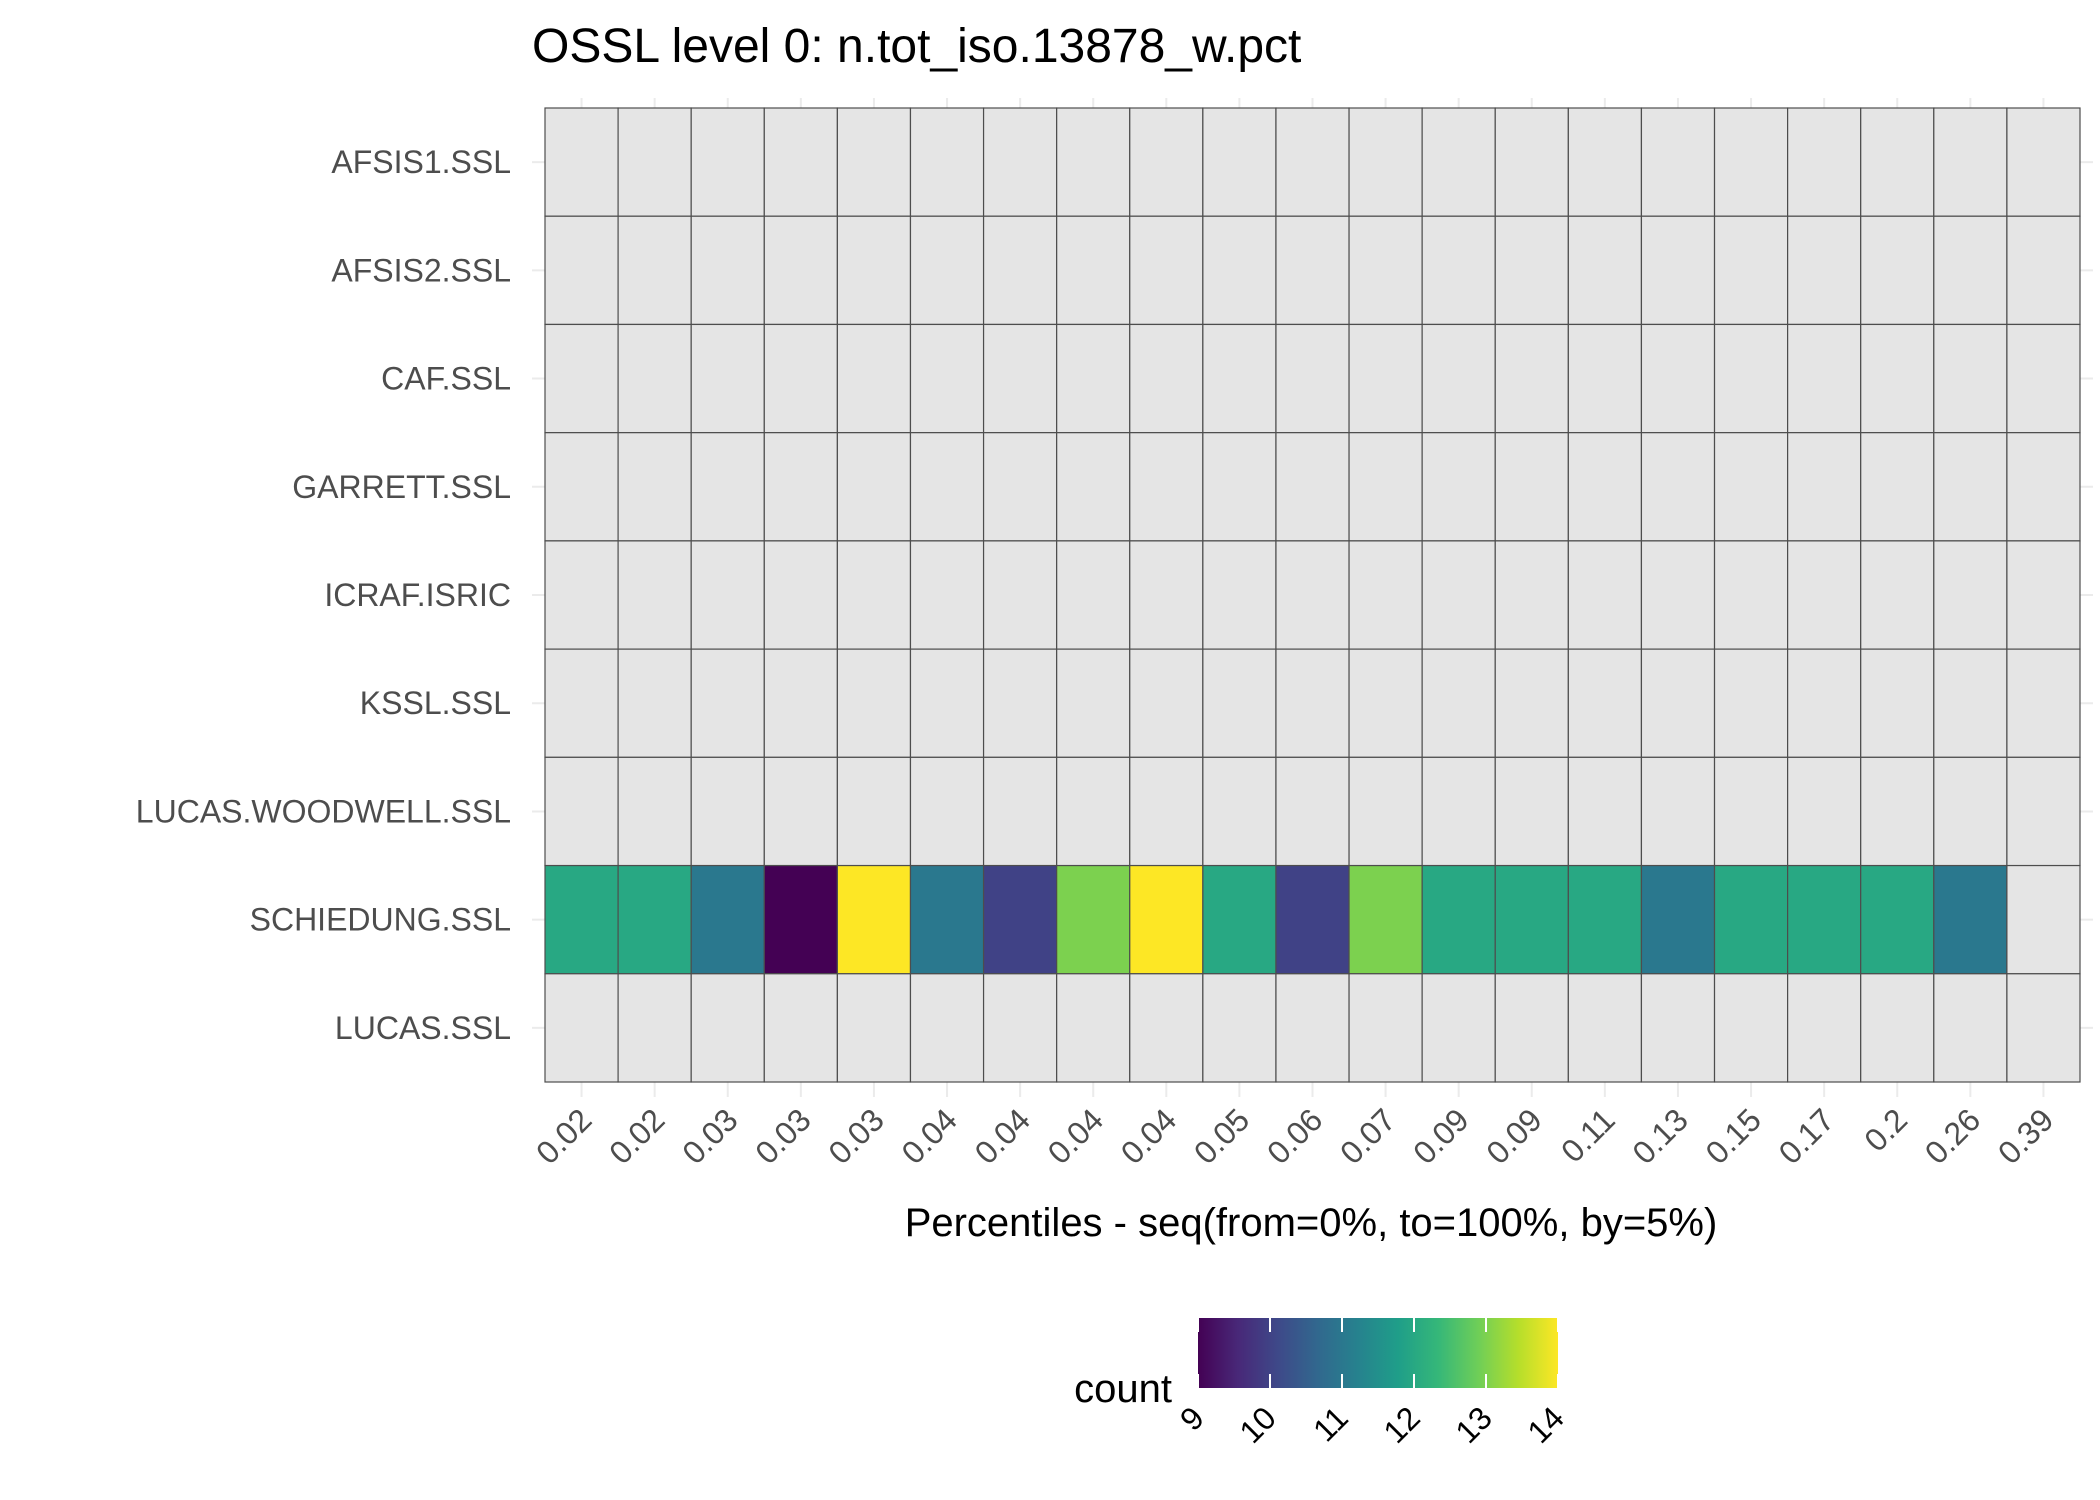  What do you see at coordinates (916, 46) in the screenshot?
I see `chart-title: OSSL level 0: n.tot_iso.13878_w.pct` at bounding box center [916, 46].